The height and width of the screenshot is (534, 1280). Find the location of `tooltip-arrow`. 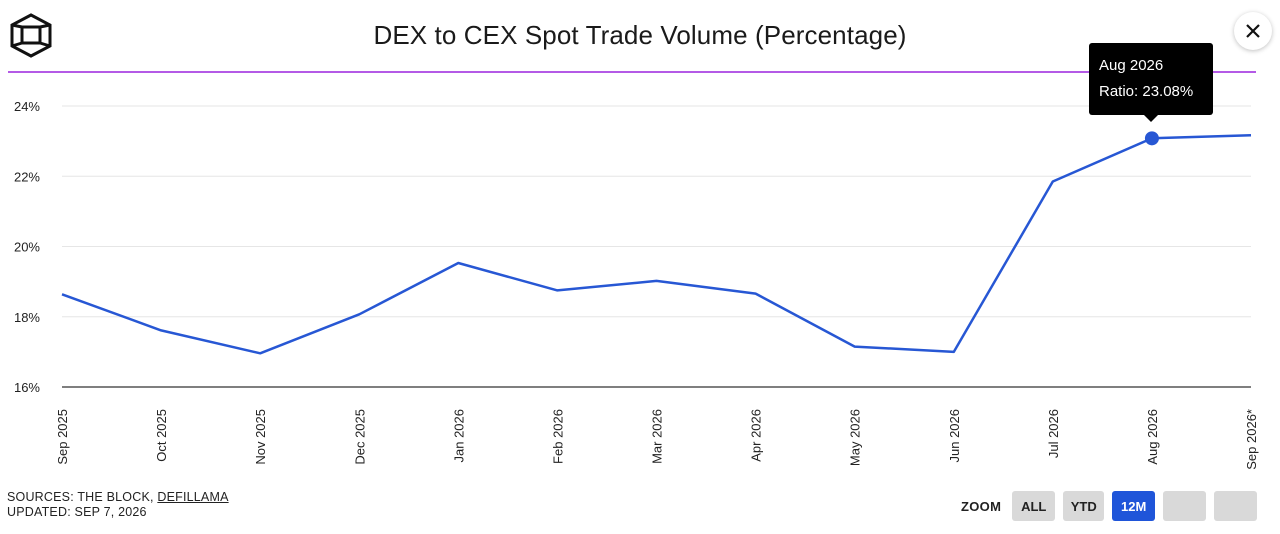

tooltip-arrow is located at coordinates (1151, 118).